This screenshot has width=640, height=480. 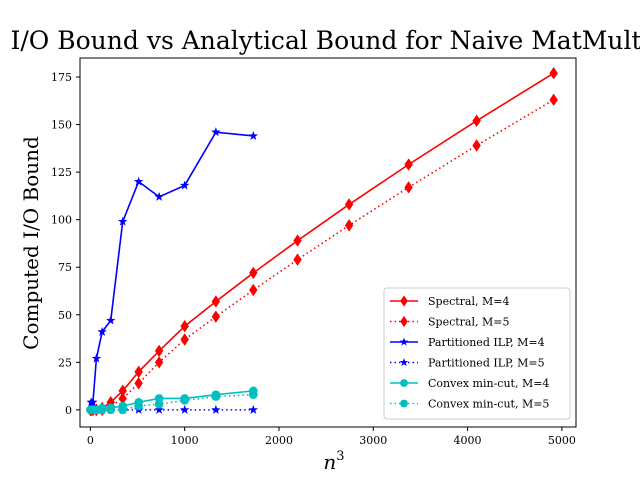 I want to click on legend-item: Convex min-cut, M=4, so click(x=469, y=383).